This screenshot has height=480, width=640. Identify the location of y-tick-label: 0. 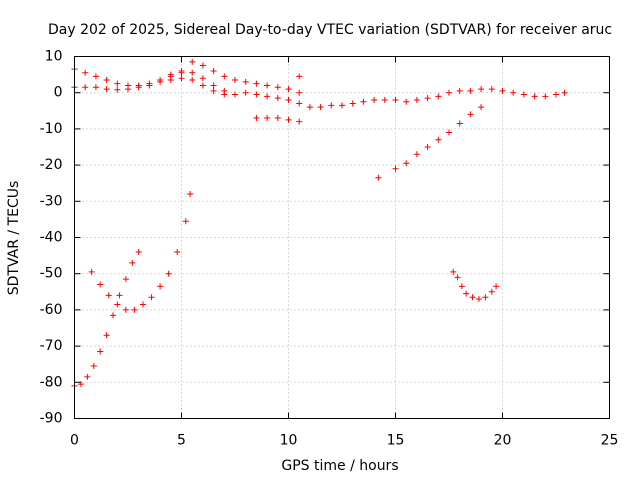
(58, 93).